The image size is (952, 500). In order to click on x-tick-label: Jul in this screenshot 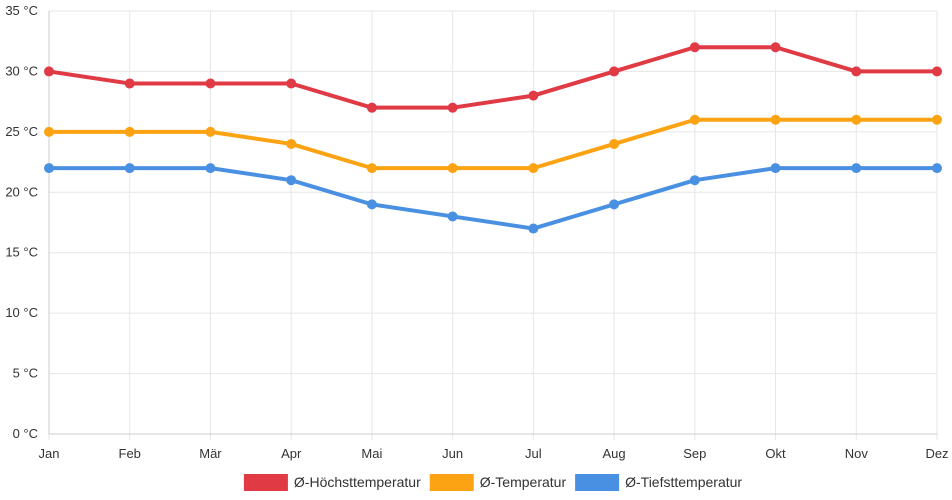, I will do `click(533, 453)`.